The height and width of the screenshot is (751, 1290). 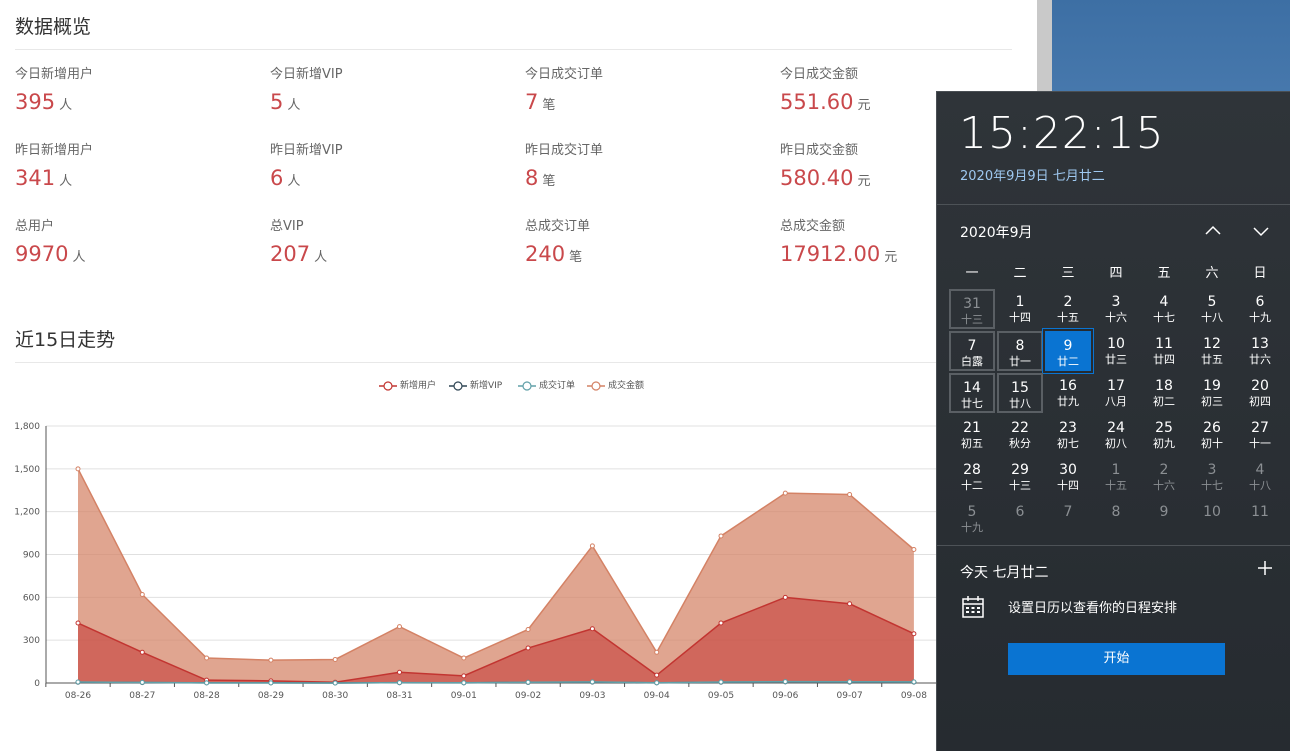 I want to click on calendar-day: 28 十二, so click(x=972, y=477).